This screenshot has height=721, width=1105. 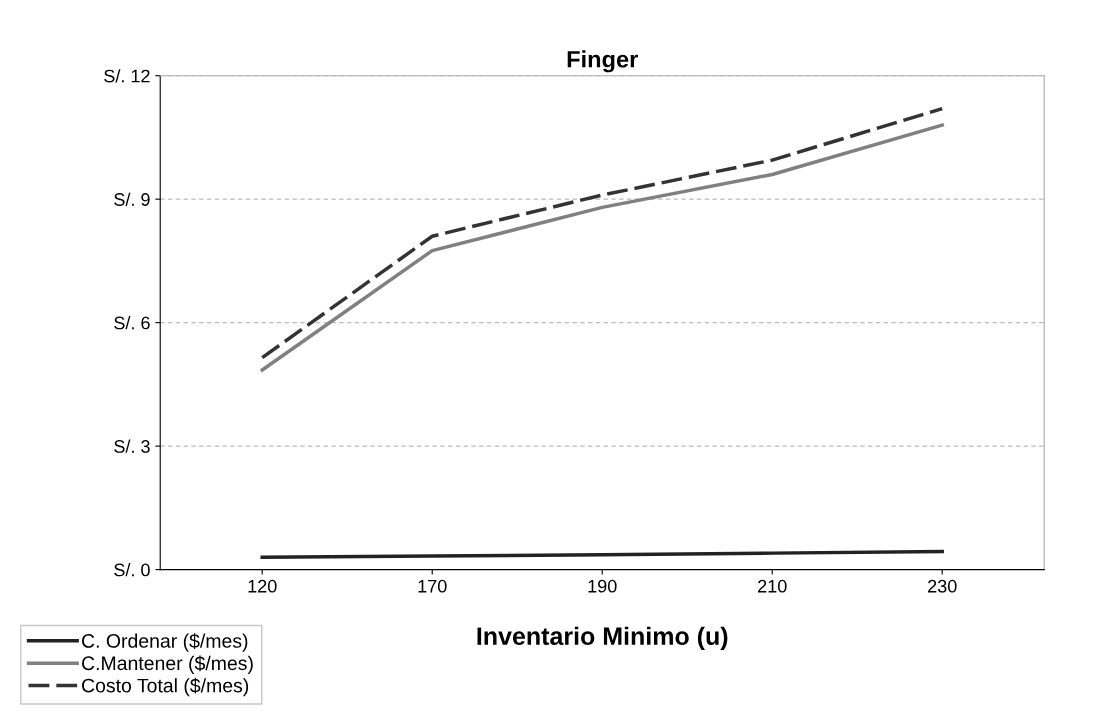 I want to click on x-tick-label: 210, so click(x=772, y=586).